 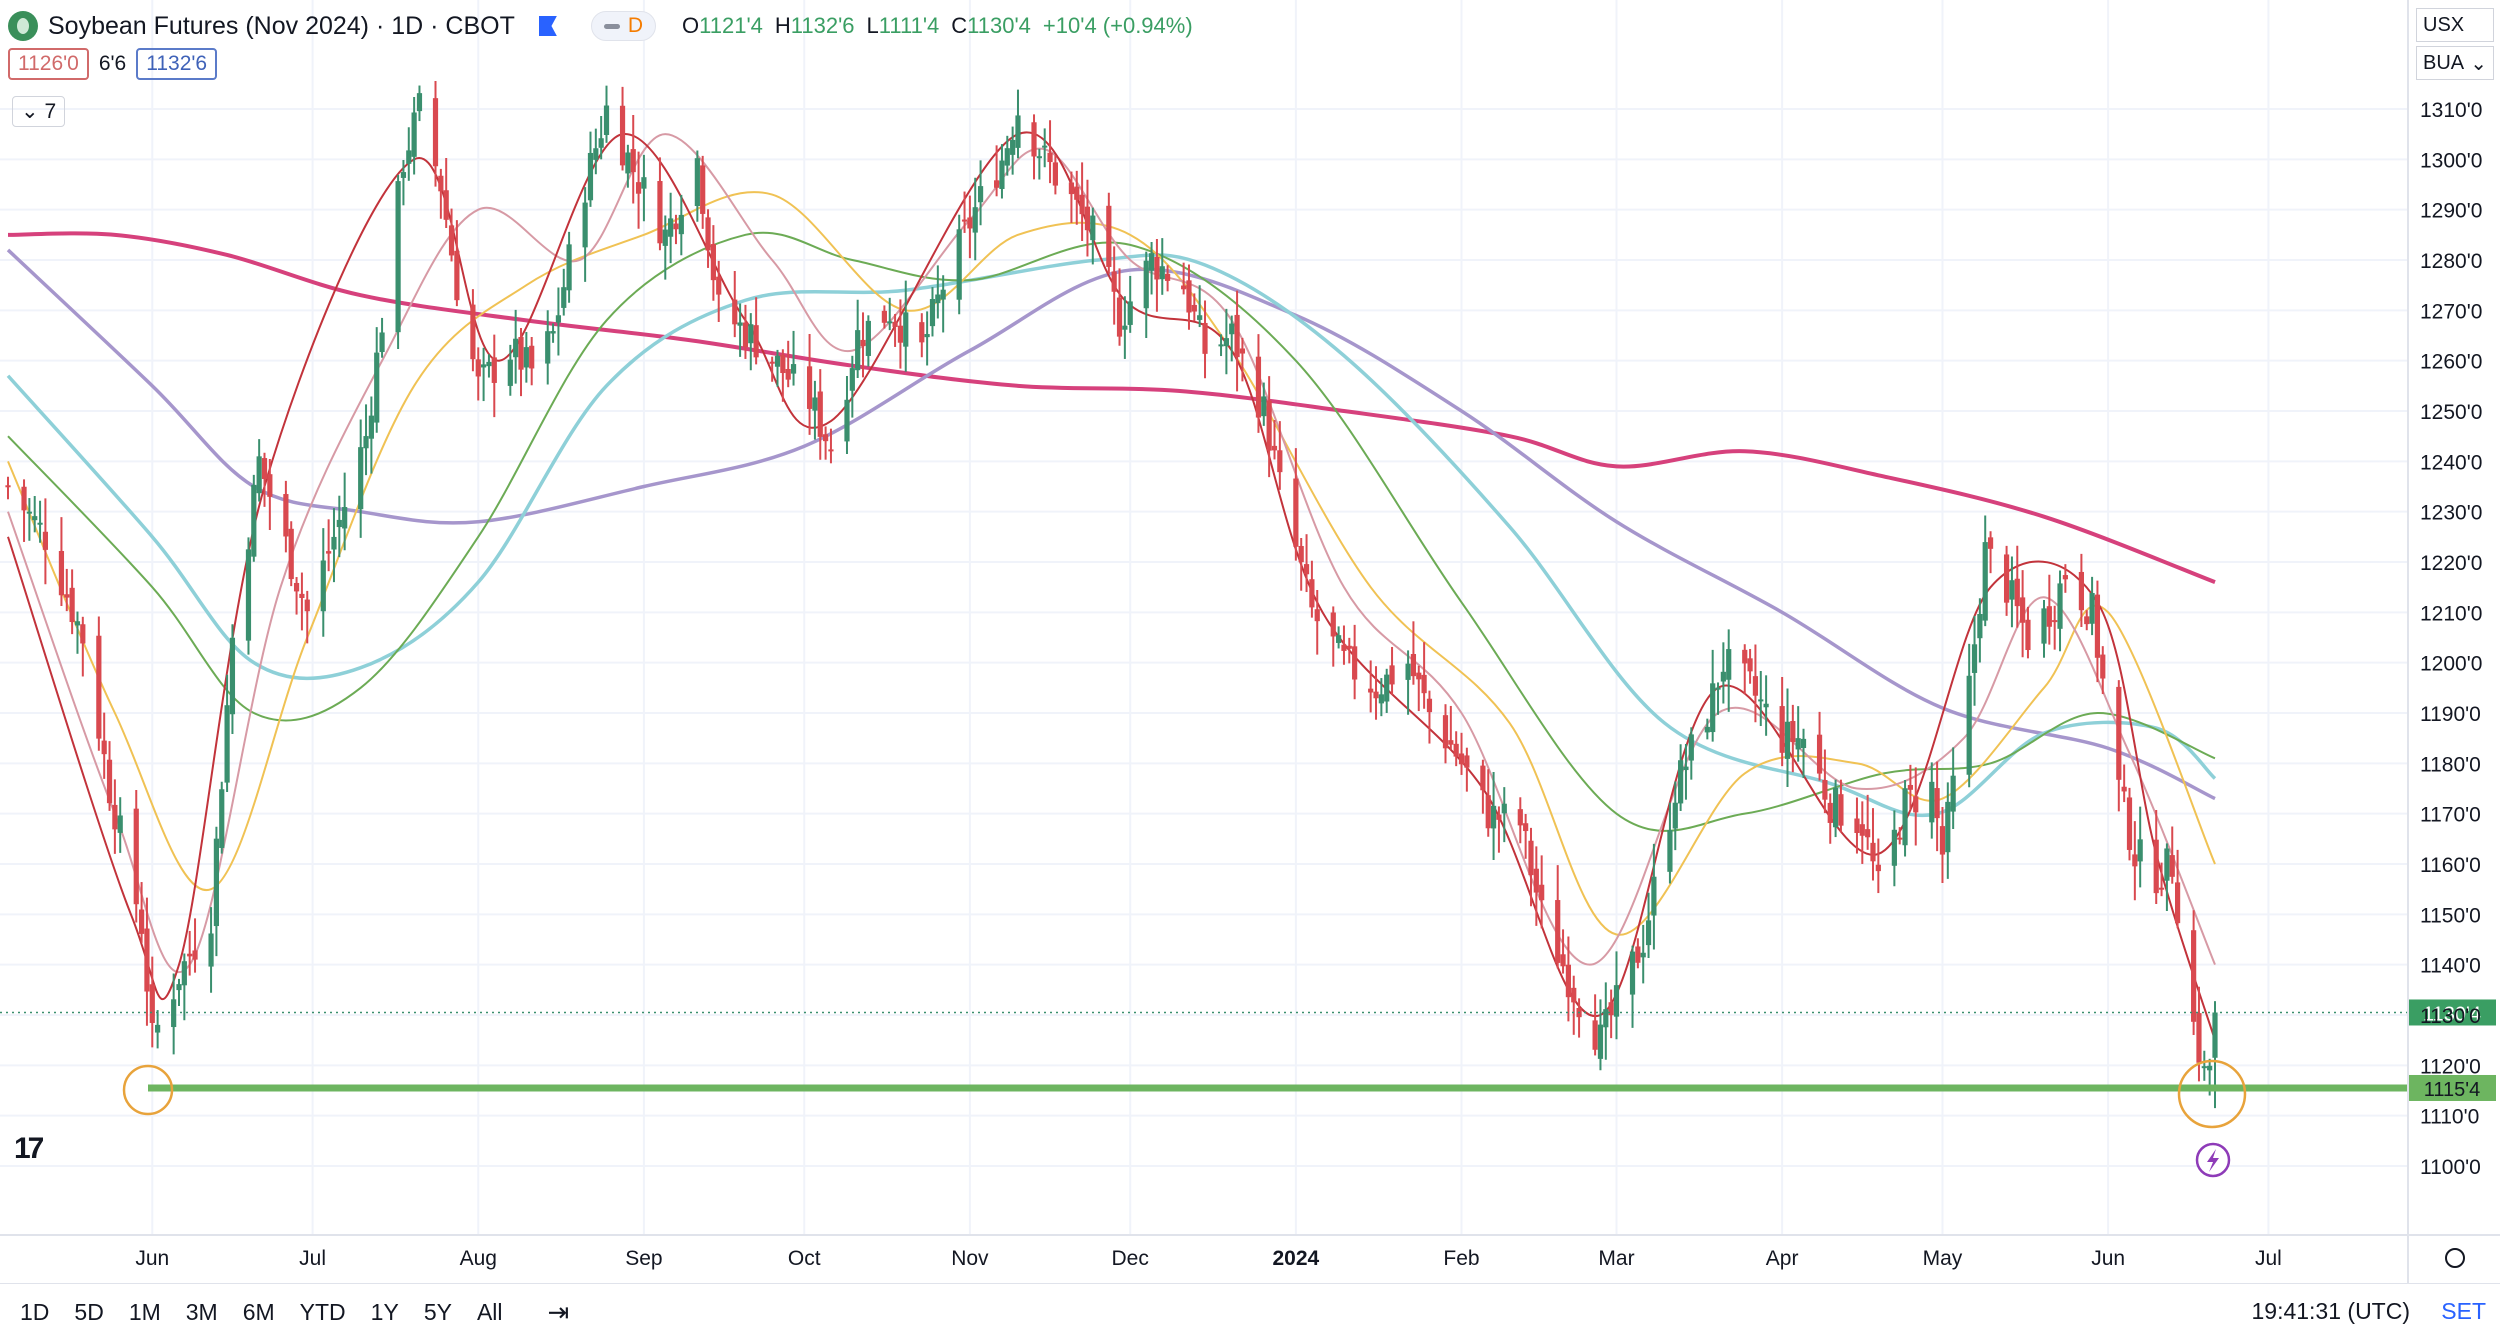 I want to click on indicators-count: 7, so click(x=50, y=111).